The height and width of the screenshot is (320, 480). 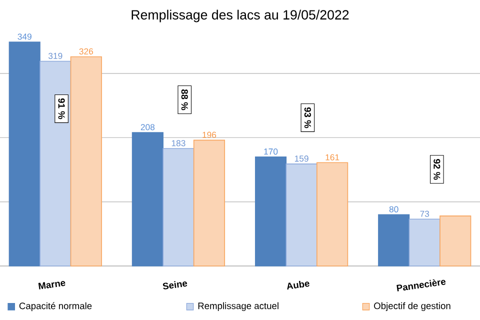 What do you see at coordinates (25, 37) in the screenshot?
I see `data-label: 349` at bounding box center [25, 37].